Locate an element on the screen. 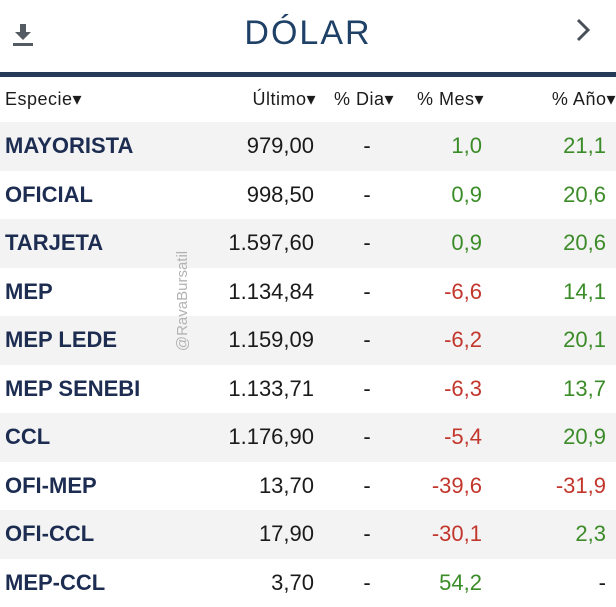 This screenshot has width=616, height=607. cell-anio: 2,3 is located at coordinates (552, 534).